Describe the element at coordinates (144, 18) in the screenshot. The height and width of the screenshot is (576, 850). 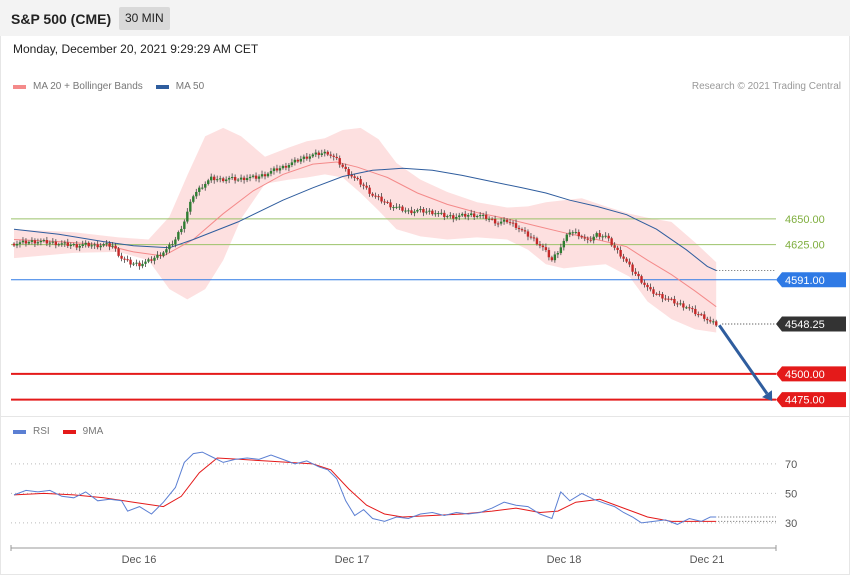
I see `interval-badge: 30 MIN` at that location.